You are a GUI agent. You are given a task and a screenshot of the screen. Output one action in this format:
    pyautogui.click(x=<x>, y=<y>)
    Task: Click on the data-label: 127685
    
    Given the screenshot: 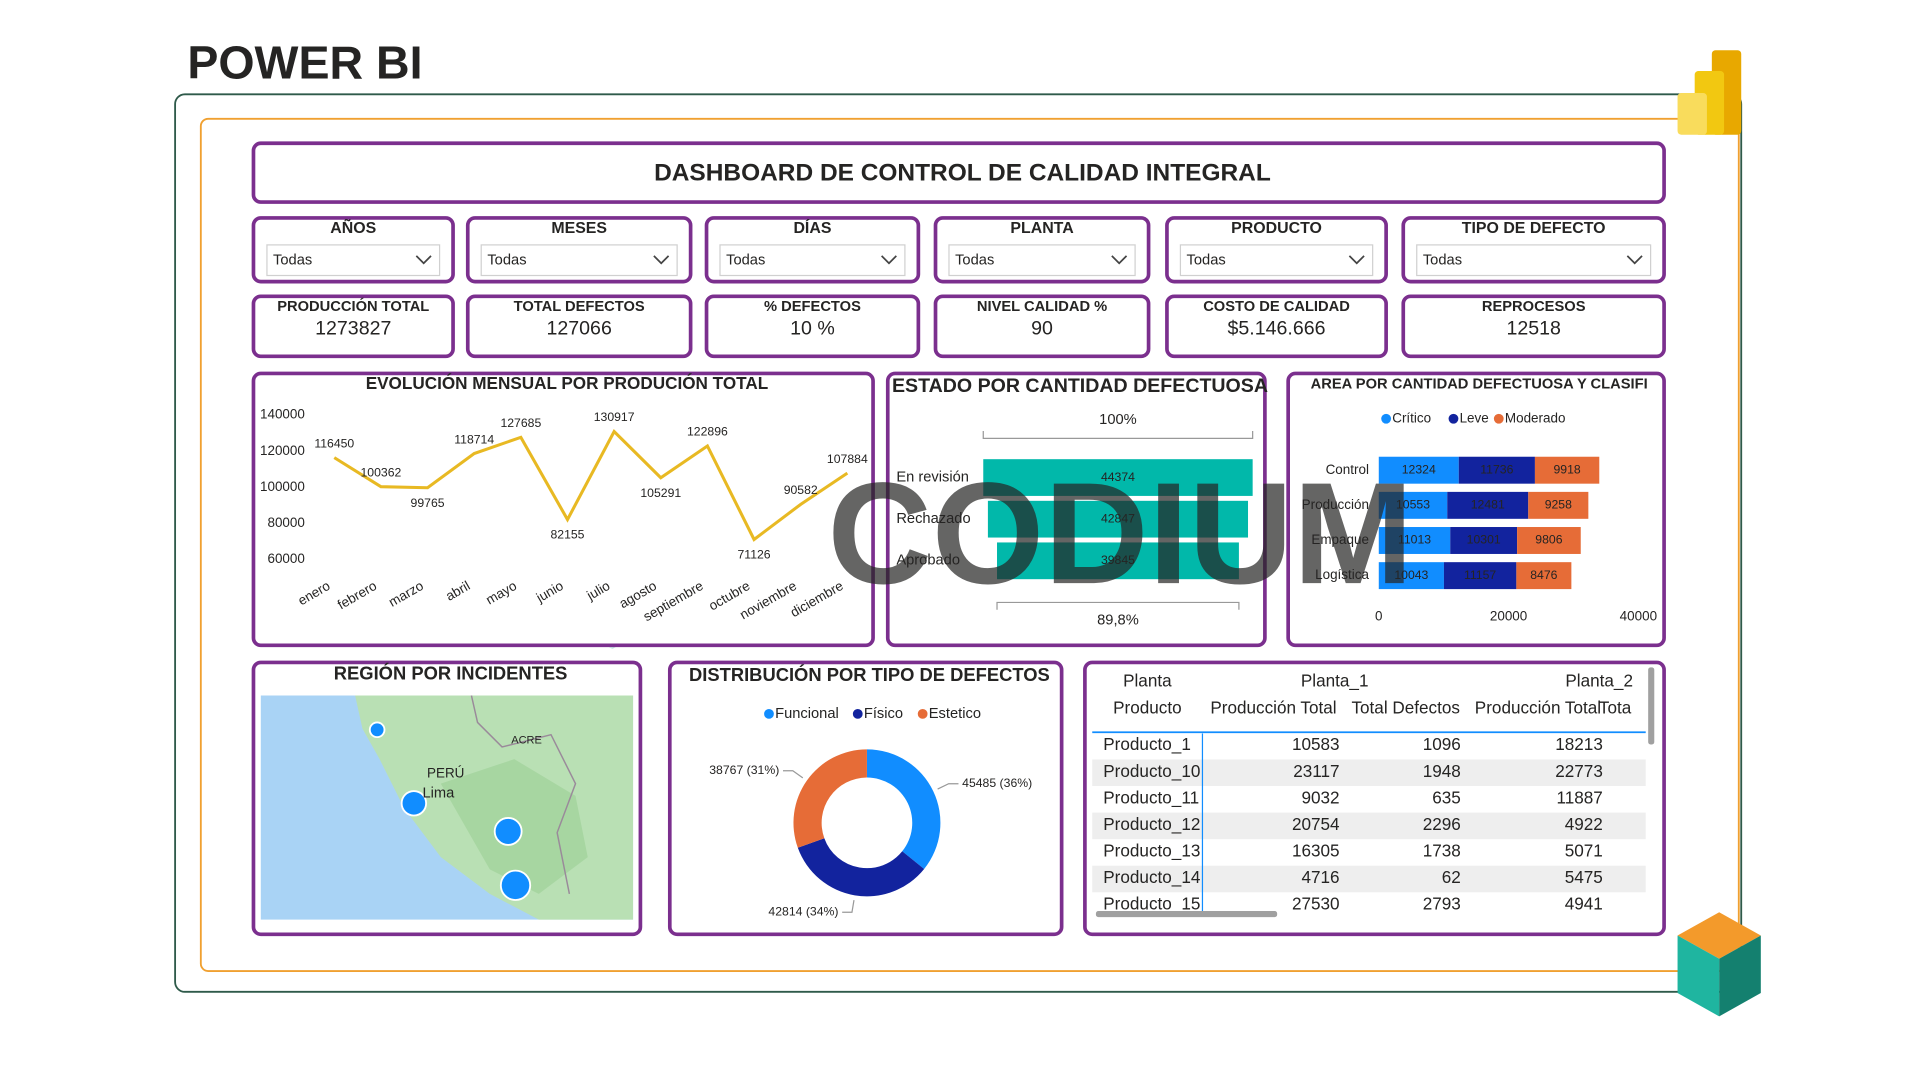 What is the action you would take?
    pyautogui.click(x=520, y=423)
    